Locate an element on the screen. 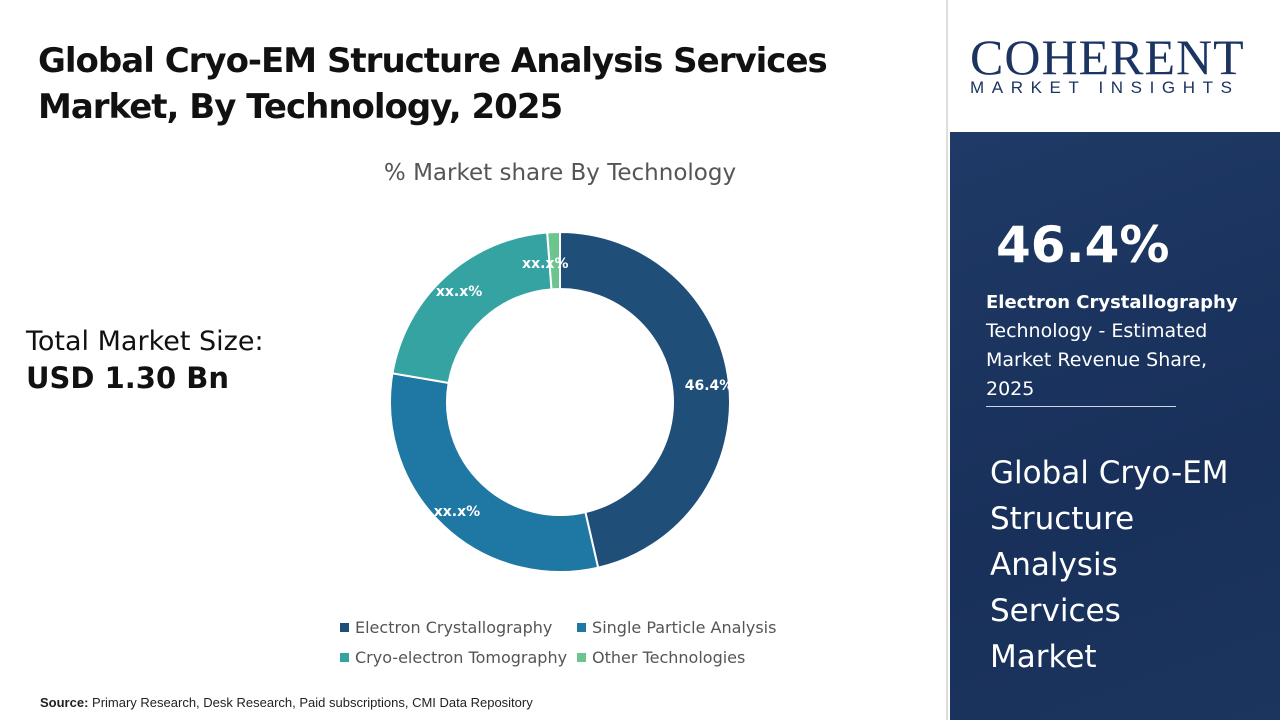 Image resolution: width=1280 pixels, height=720 pixels. market-size-label: Total Market Size: is located at coordinates (145, 341).